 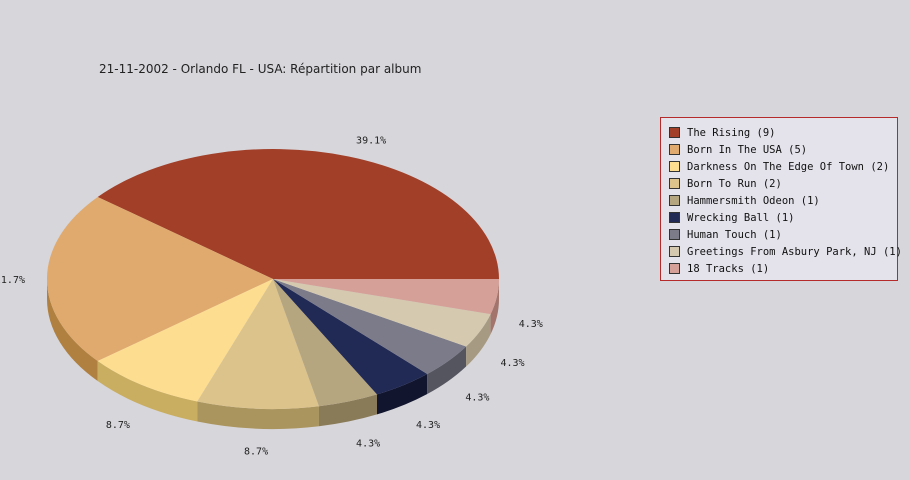 I want to click on legend-item: Born To Run (2), so click(x=783, y=183).